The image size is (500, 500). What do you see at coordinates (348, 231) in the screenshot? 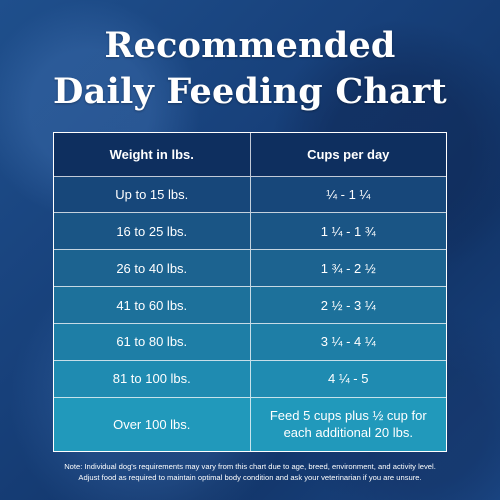
I see `cups-cell: 1 ¼ - 1 ¾` at bounding box center [348, 231].